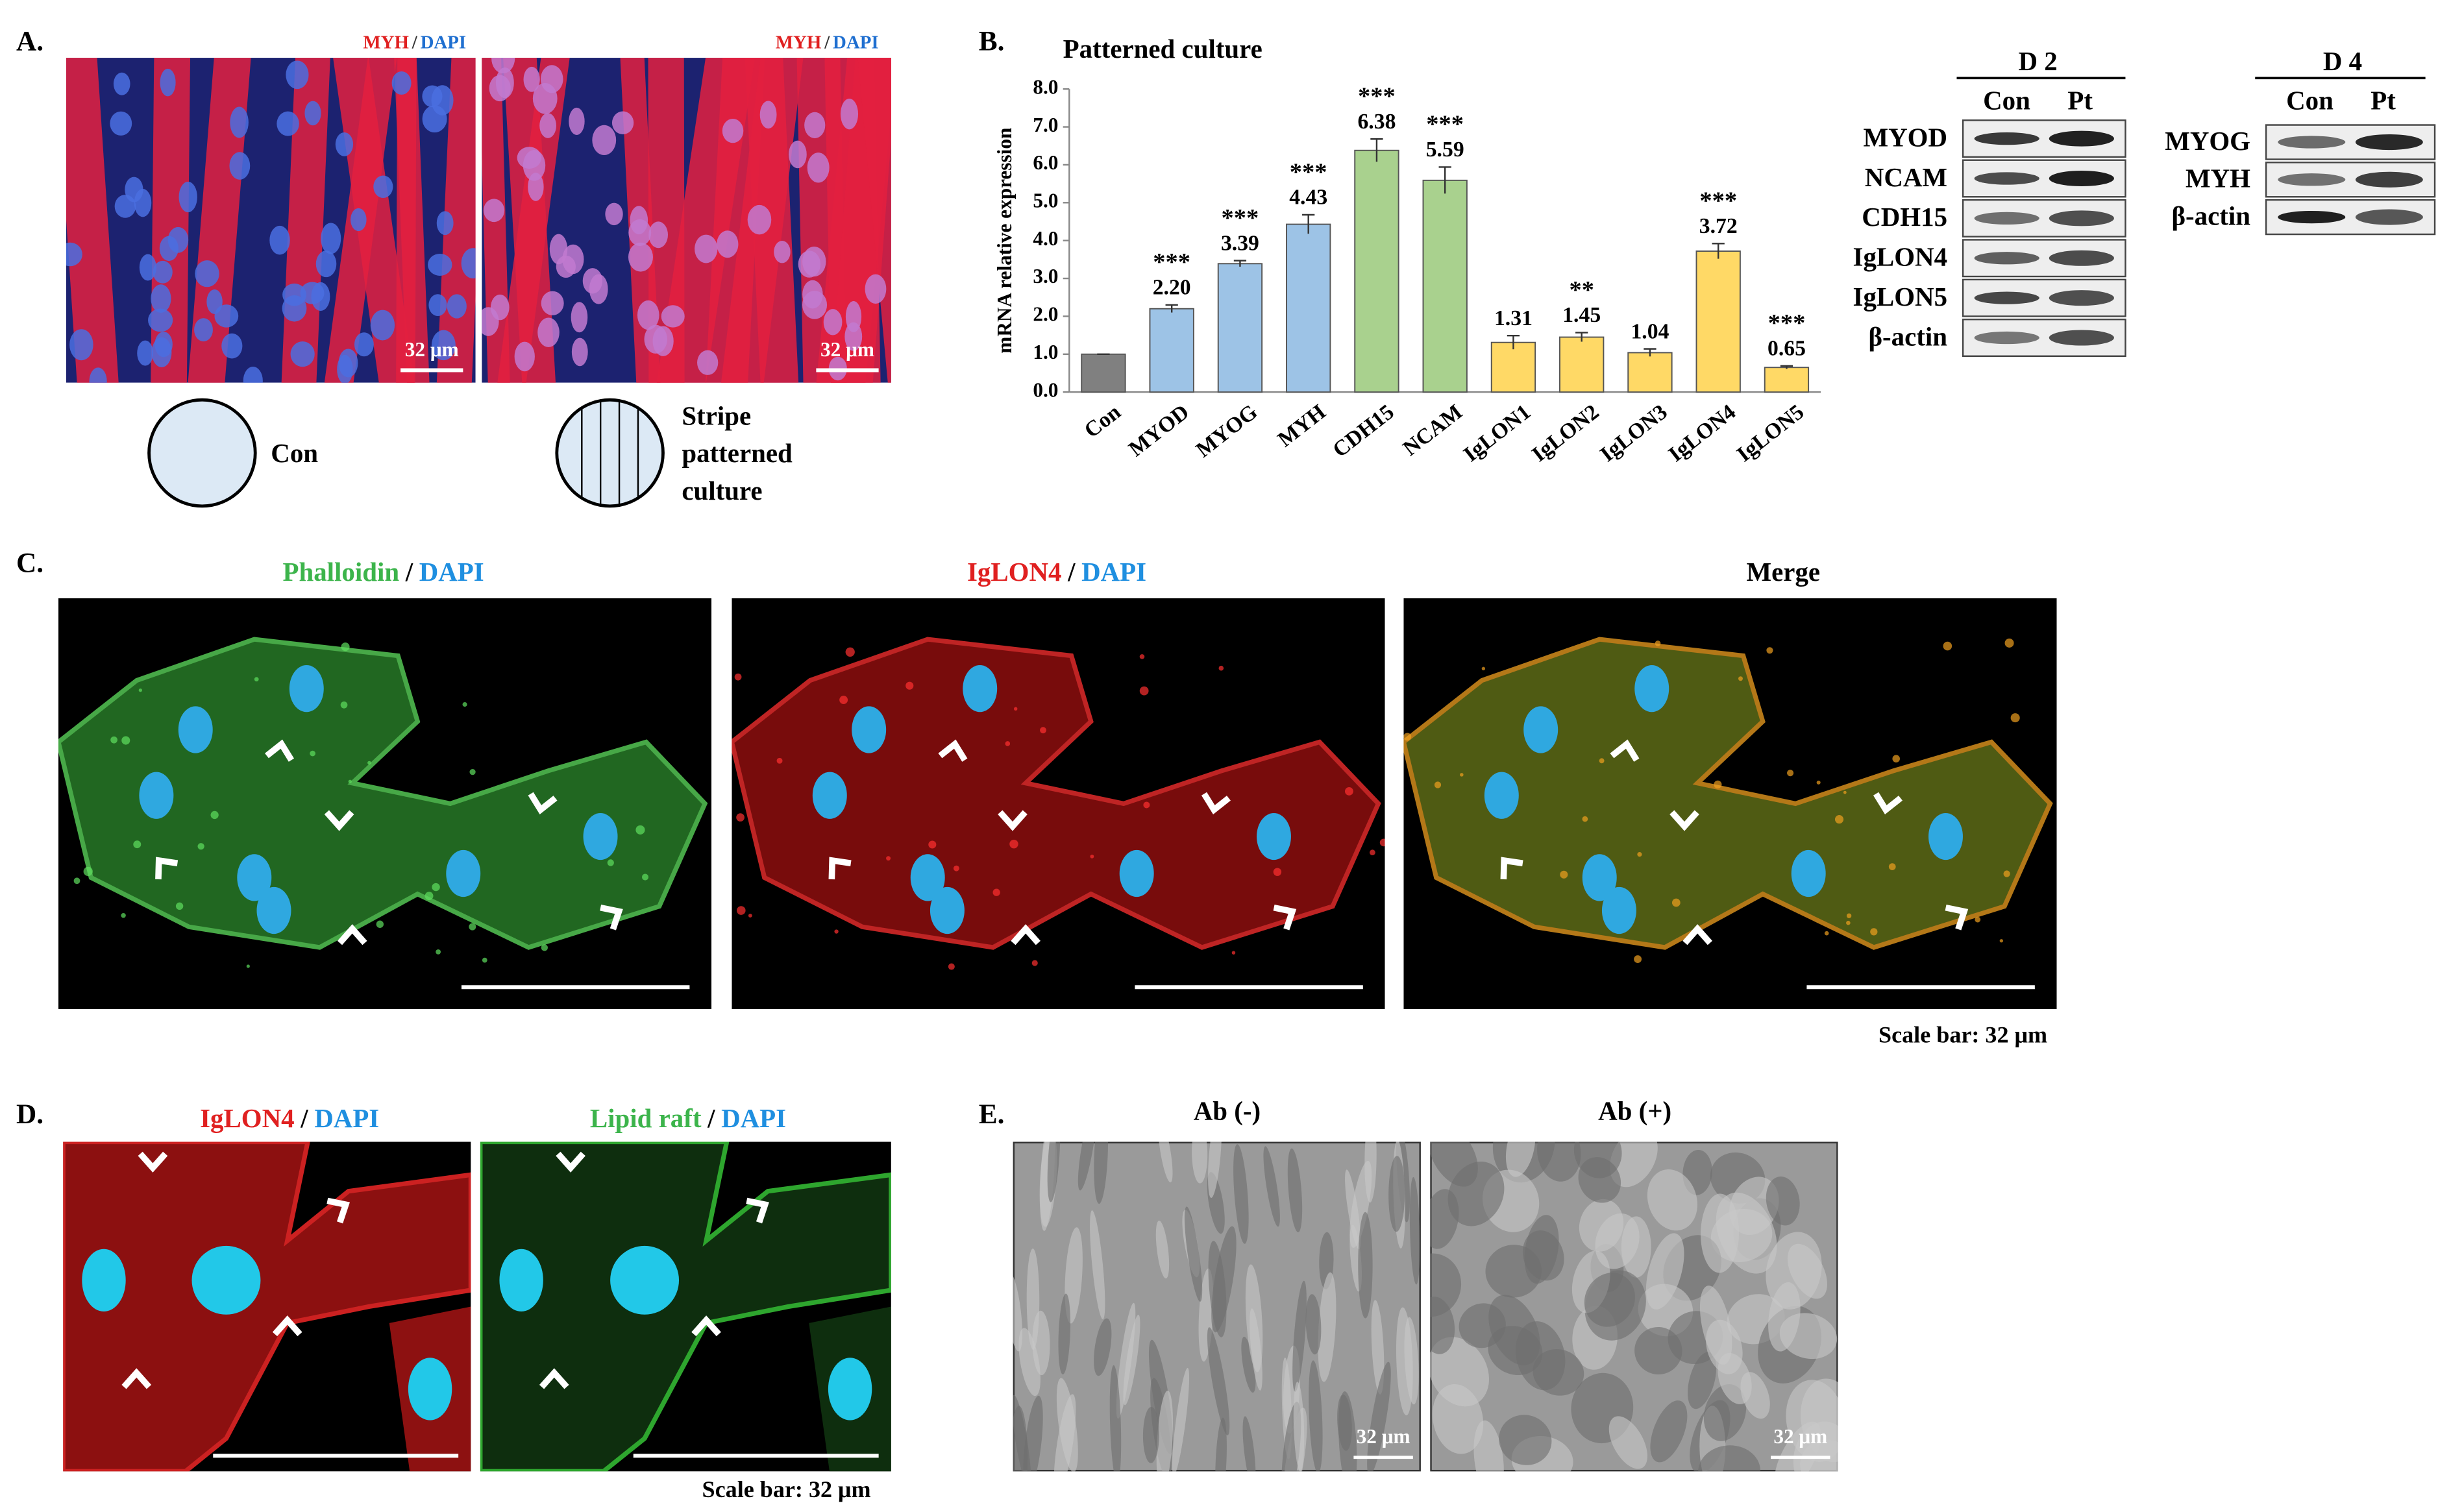  What do you see at coordinates (1302, 426) in the screenshot?
I see `x-tick-label: MYH` at bounding box center [1302, 426].